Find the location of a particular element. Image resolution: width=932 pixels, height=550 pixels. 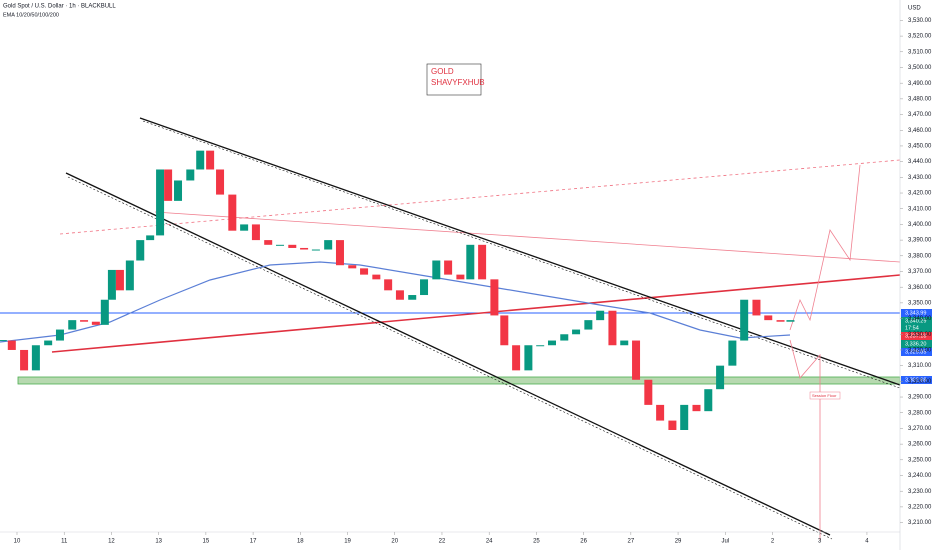

annotation-box is located at coordinates (454, 79).